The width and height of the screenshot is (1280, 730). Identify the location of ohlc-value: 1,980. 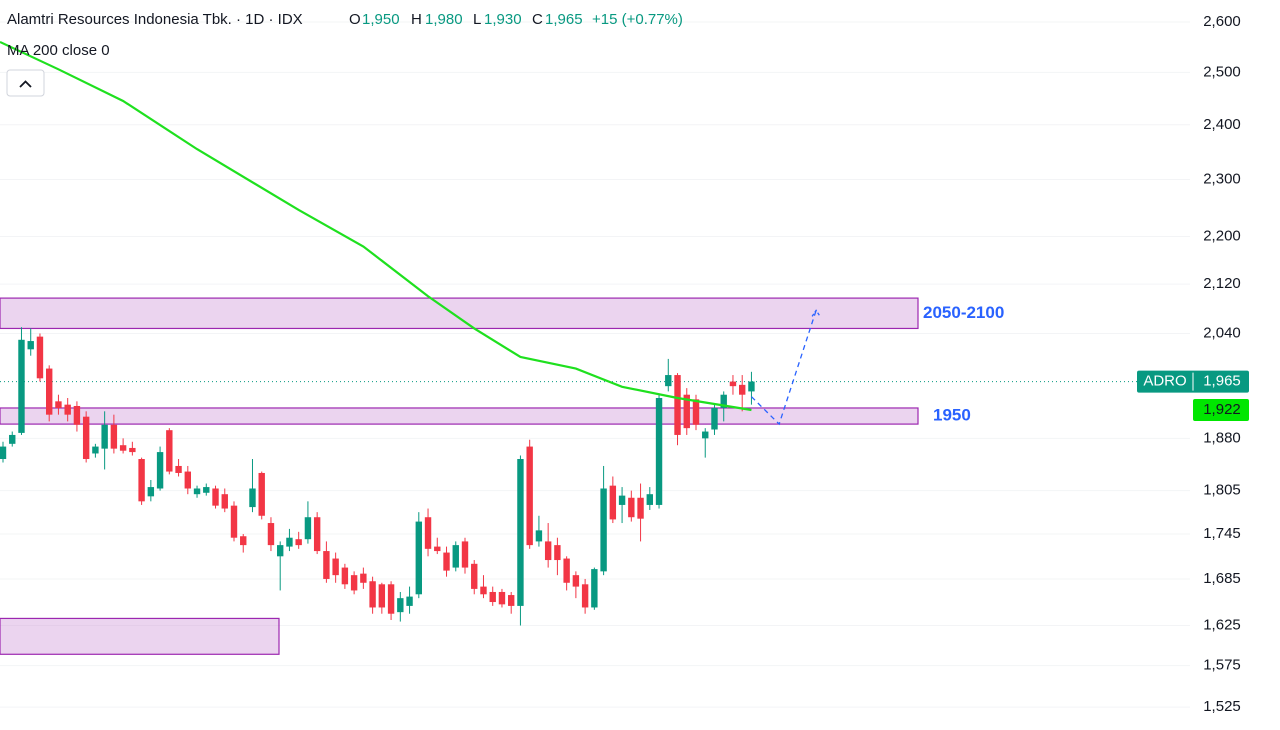
(444, 19).